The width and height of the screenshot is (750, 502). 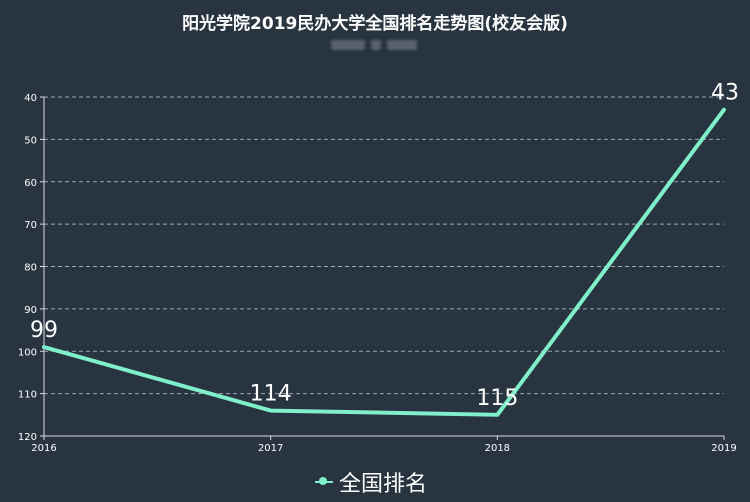 I want to click on x-tick-label: 2016, so click(x=43, y=448).